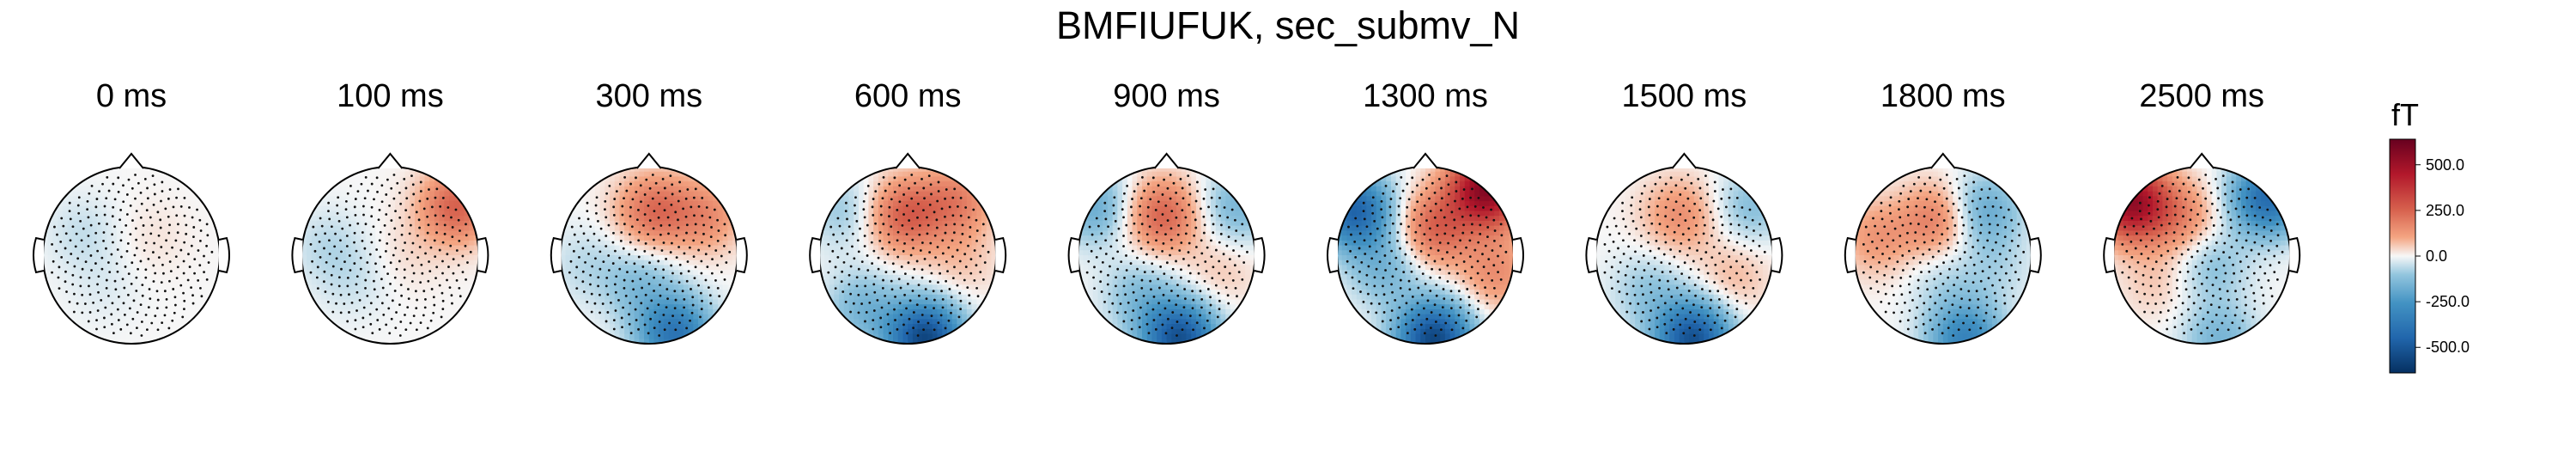 The height and width of the screenshot is (464, 2576). What do you see at coordinates (2445, 165) in the screenshot?
I see `colorbar-tick-label: 500.0` at bounding box center [2445, 165].